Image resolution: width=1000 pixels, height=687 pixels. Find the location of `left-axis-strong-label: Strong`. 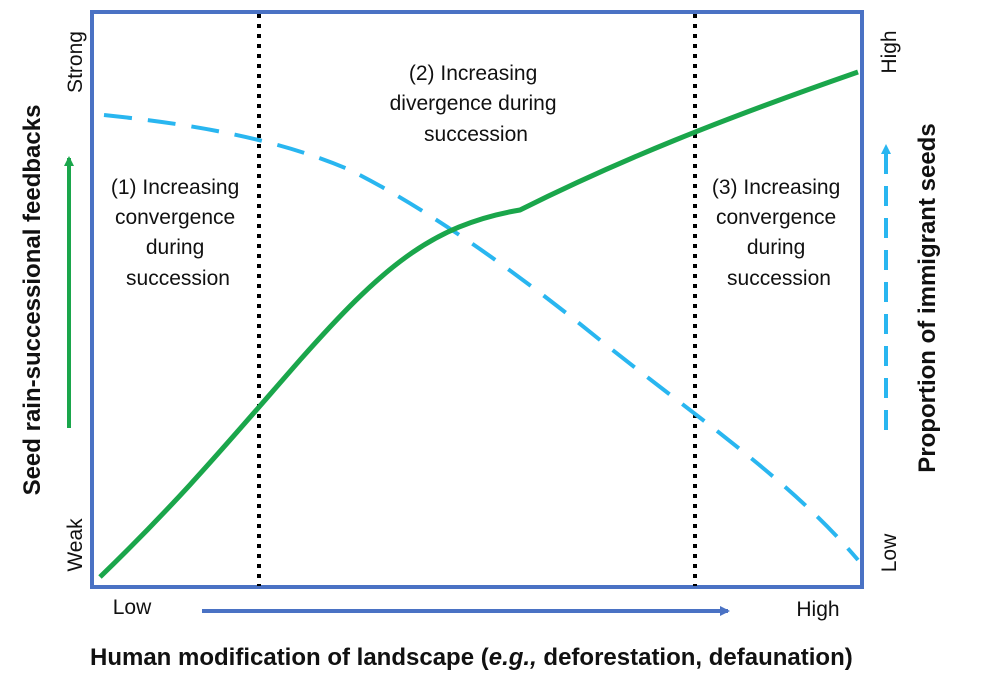

left-axis-strong-label: Strong is located at coordinates (75, 62).